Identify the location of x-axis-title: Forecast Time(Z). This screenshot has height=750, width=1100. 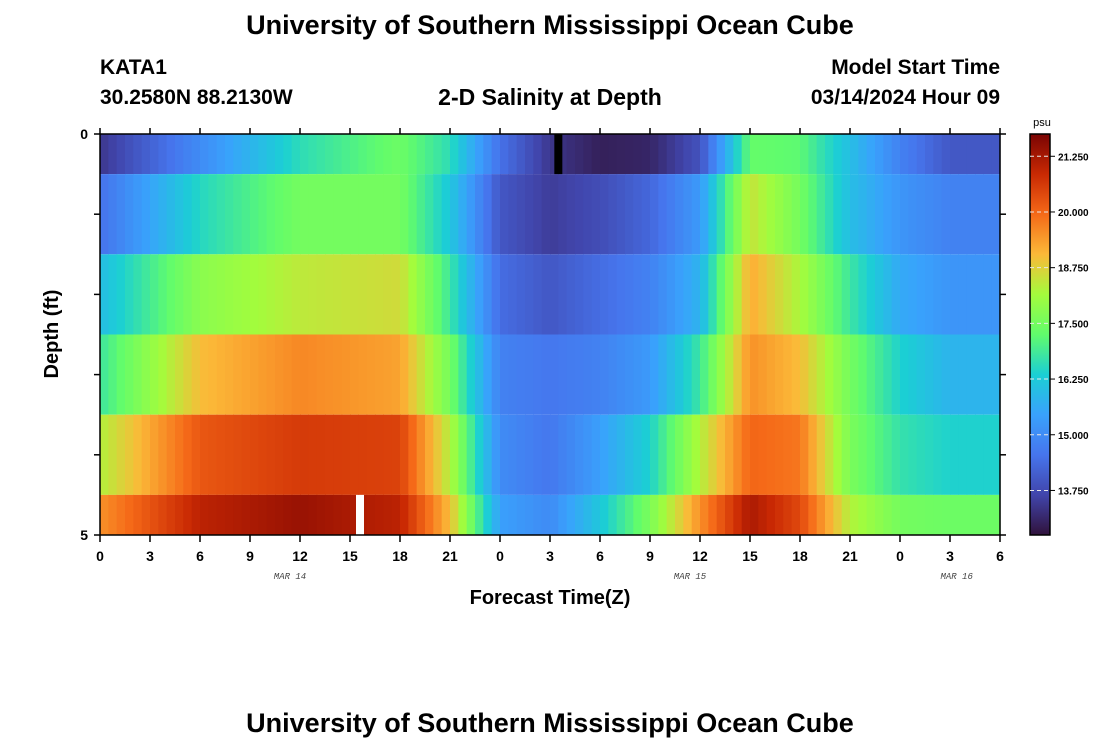
(550, 598).